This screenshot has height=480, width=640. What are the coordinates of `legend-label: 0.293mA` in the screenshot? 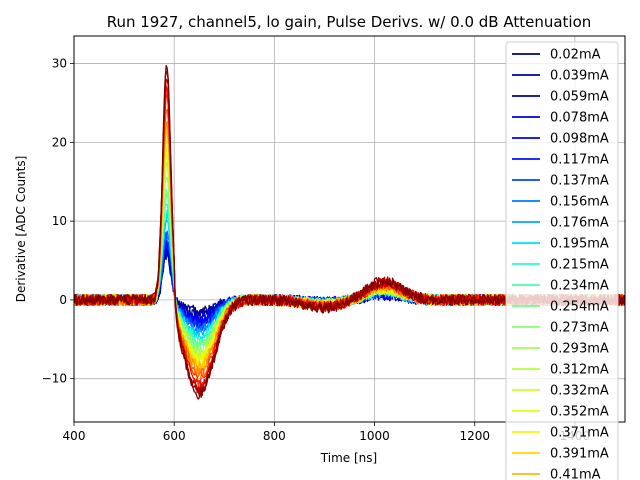 It's located at (579, 349).